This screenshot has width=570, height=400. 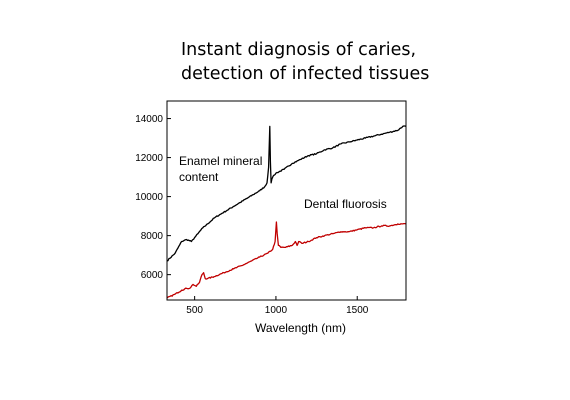 What do you see at coordinates (152, 275) in the screenshot?
I see `y-tick-label: 6000` at bounding box center [152, 275].